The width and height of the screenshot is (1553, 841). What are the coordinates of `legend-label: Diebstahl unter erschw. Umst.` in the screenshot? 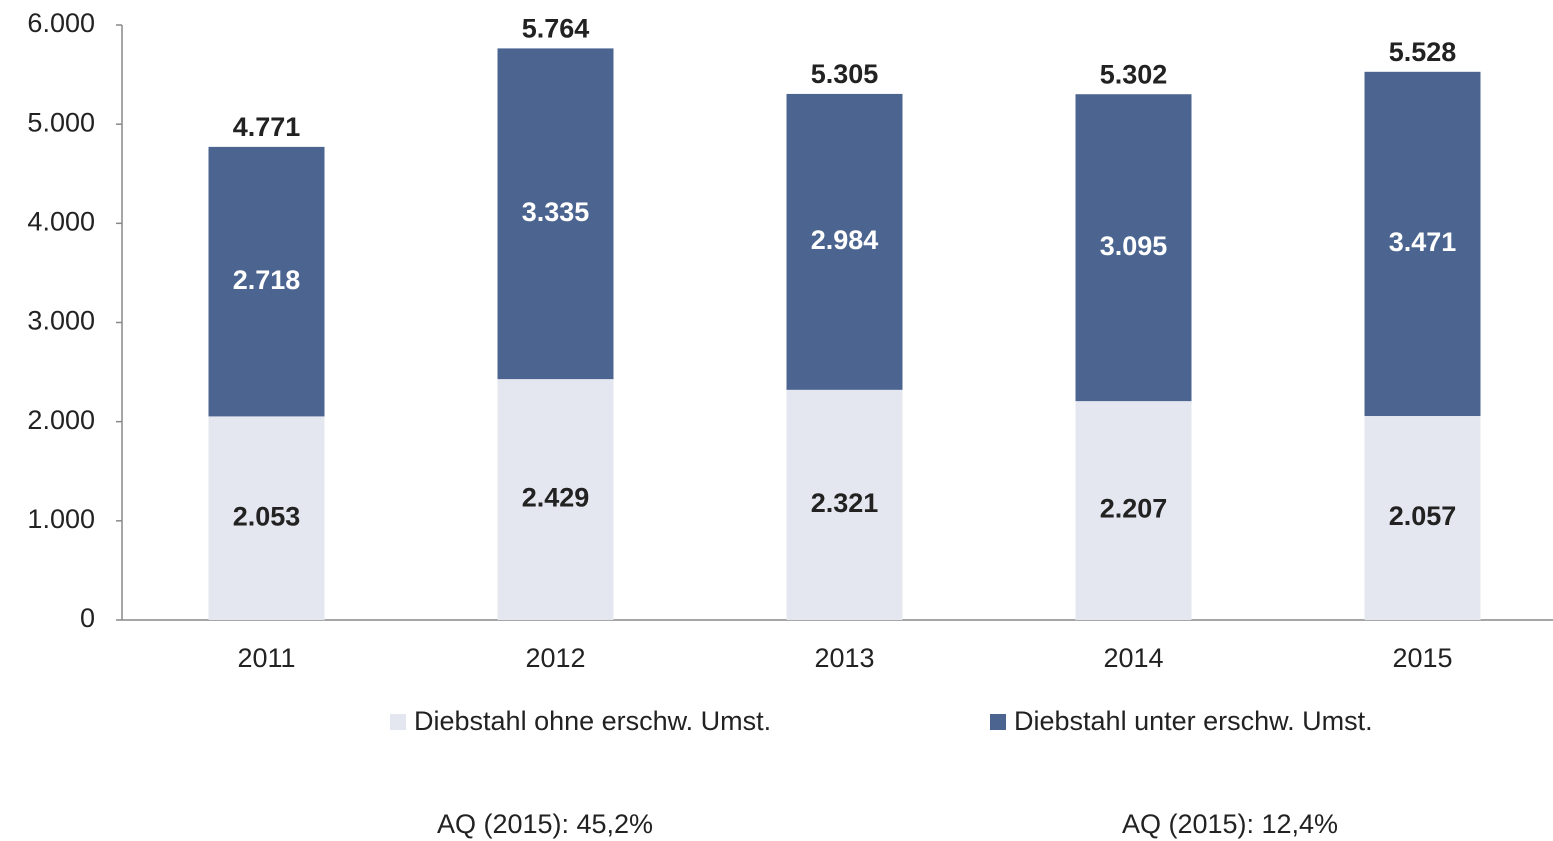 It's located at (1193, 721).